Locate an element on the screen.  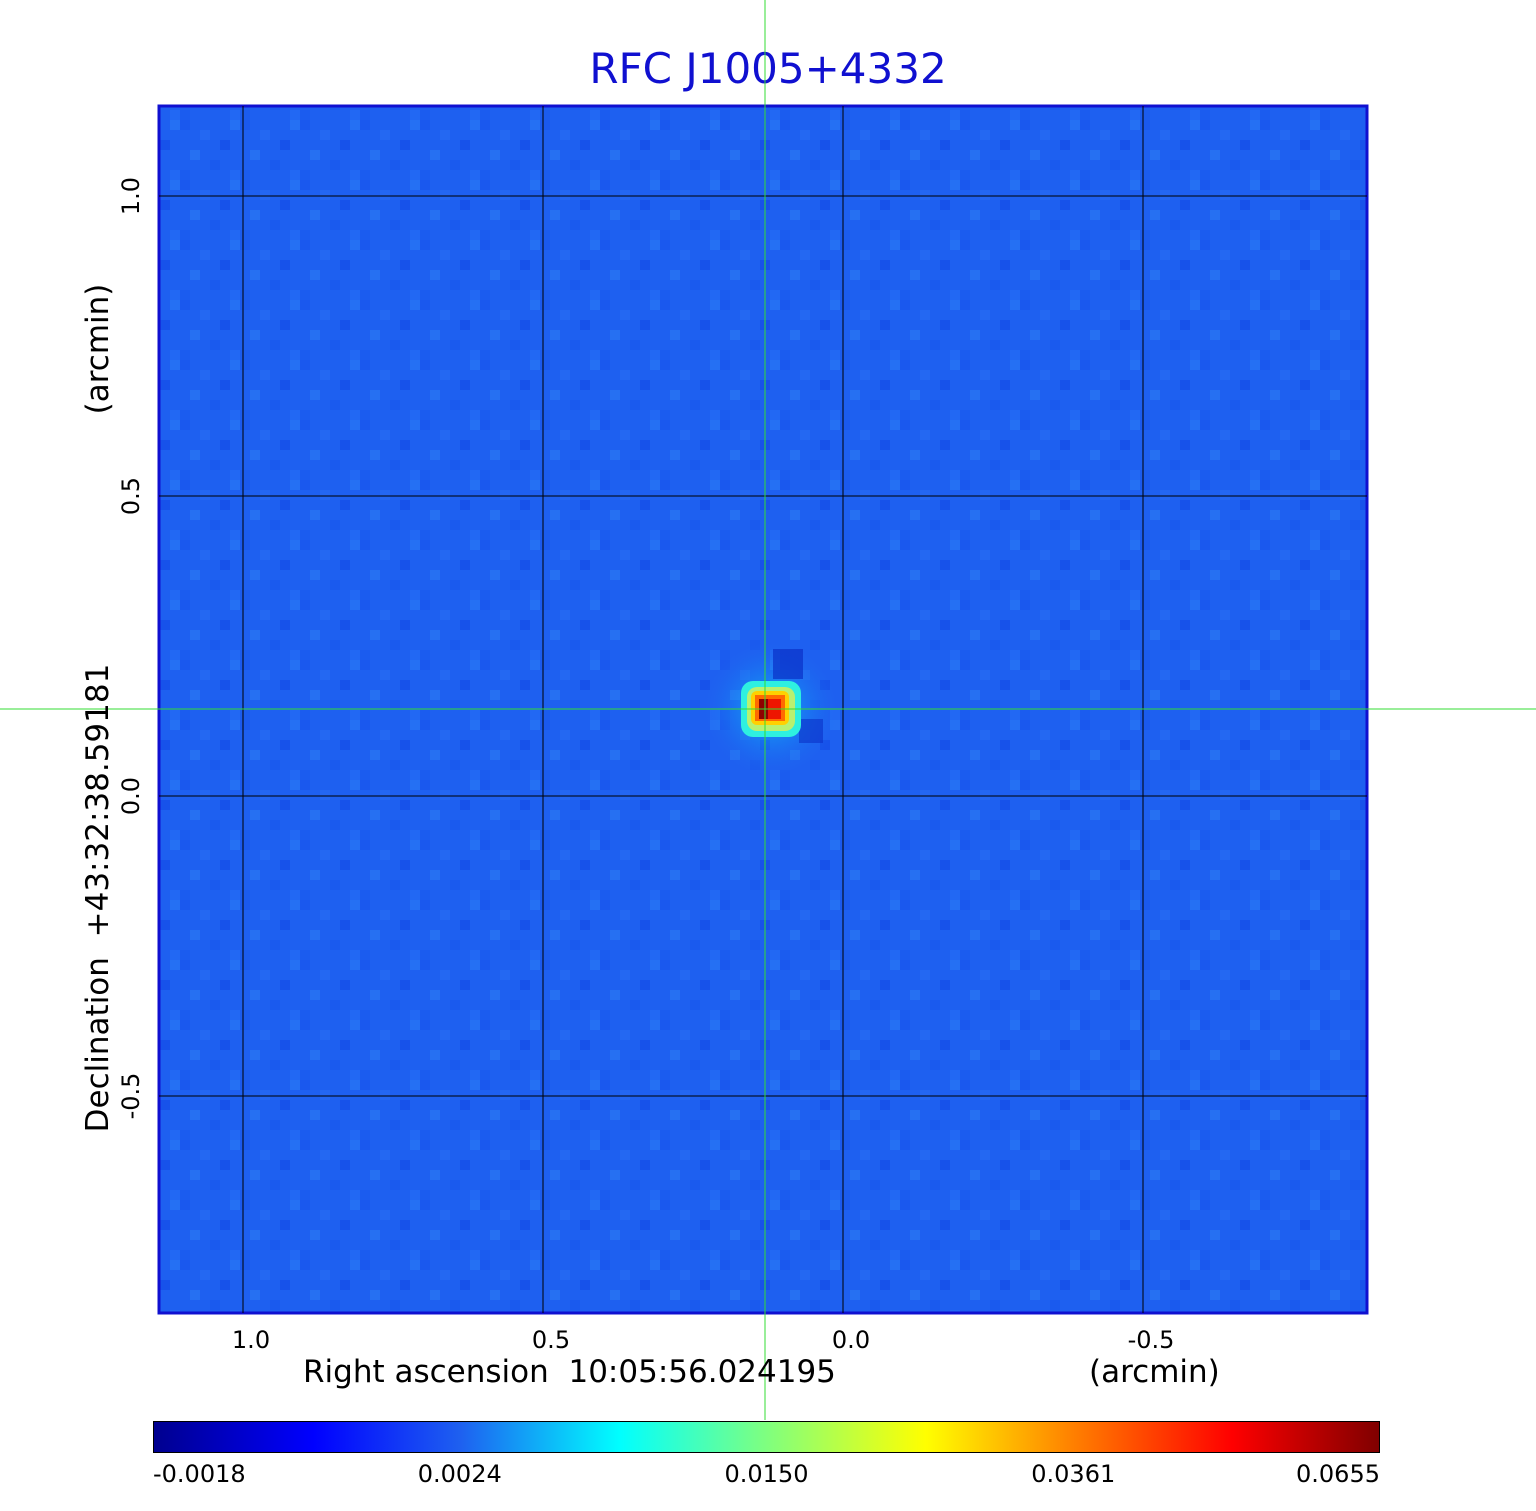
x-tick-label-3: -0.5 is located at coordinates (1151, 1340).